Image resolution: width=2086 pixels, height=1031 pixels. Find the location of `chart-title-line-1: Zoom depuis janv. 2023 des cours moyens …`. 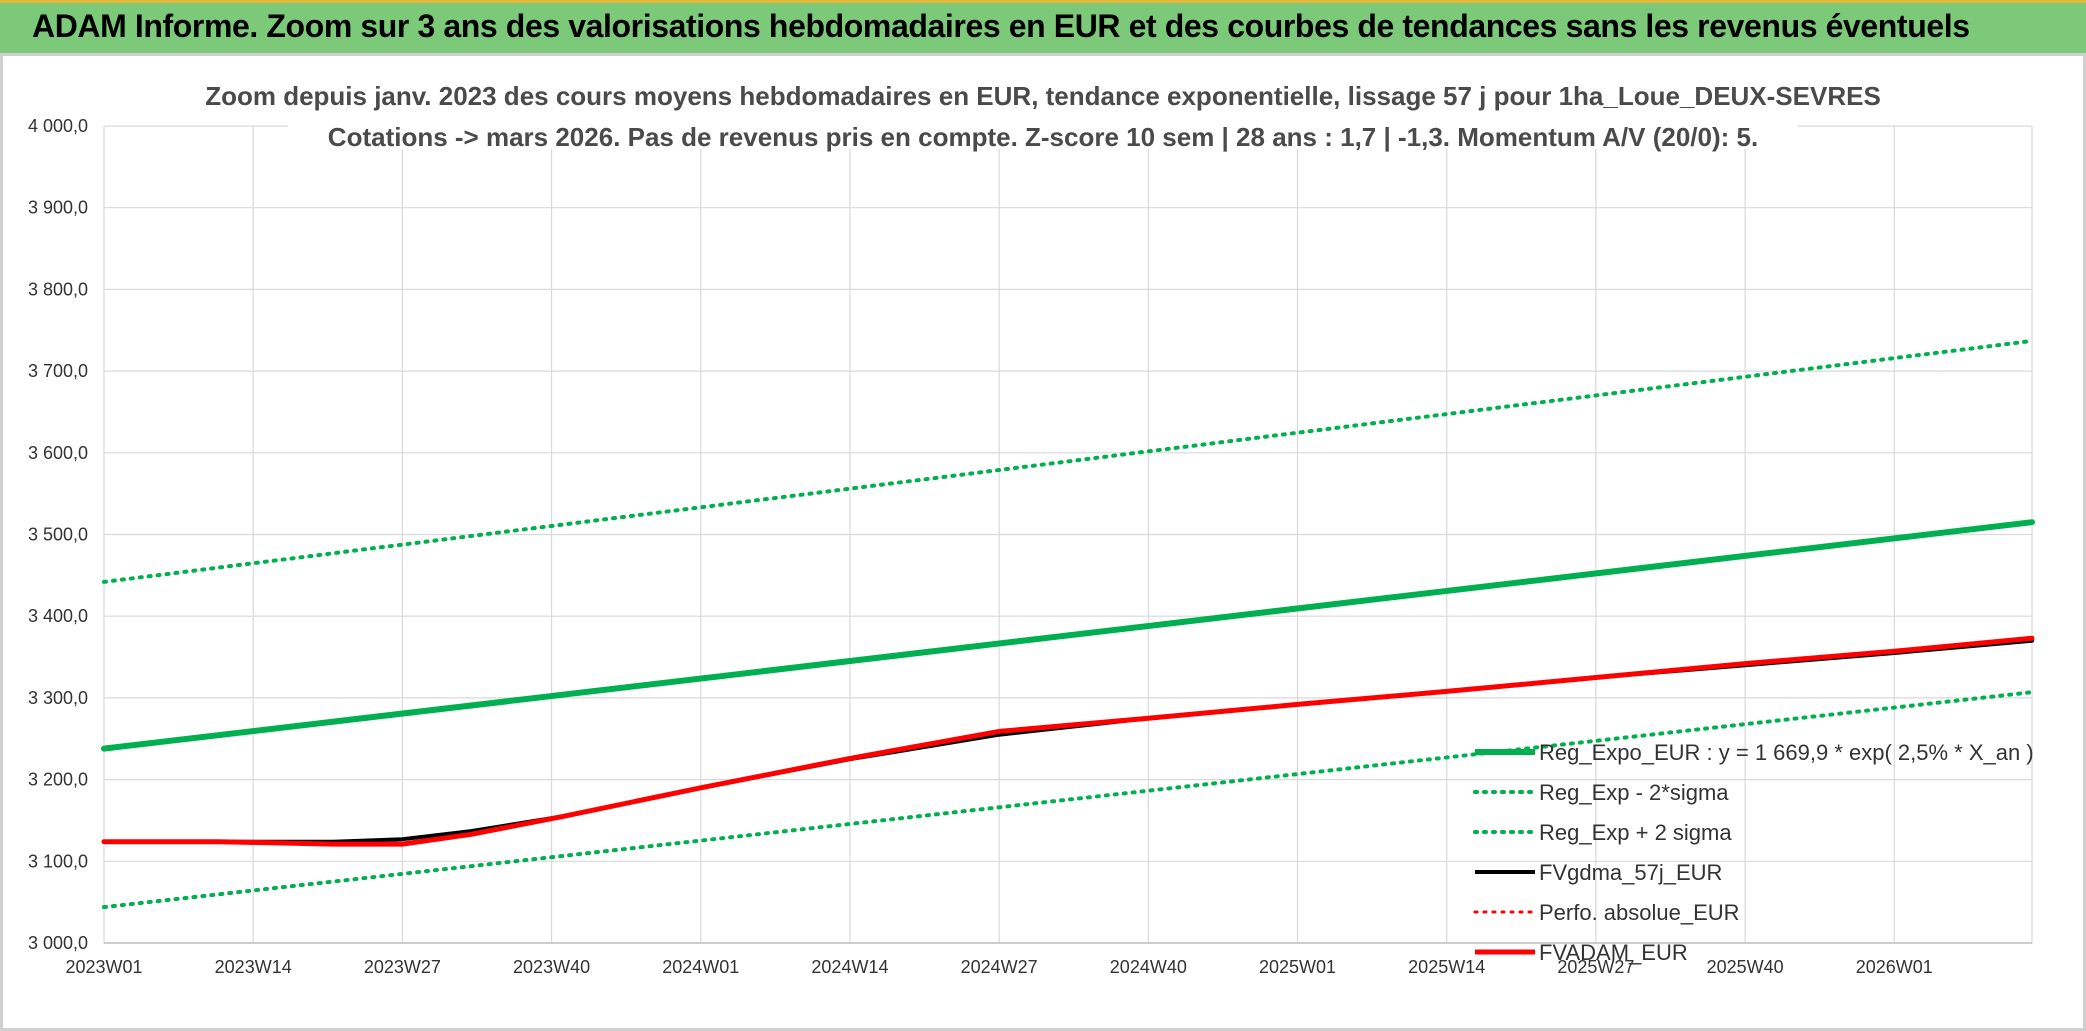

chart-title-line-1: Zoom depuis janv. 2023 des cours moyens … is located at coordinates (1043, 96).